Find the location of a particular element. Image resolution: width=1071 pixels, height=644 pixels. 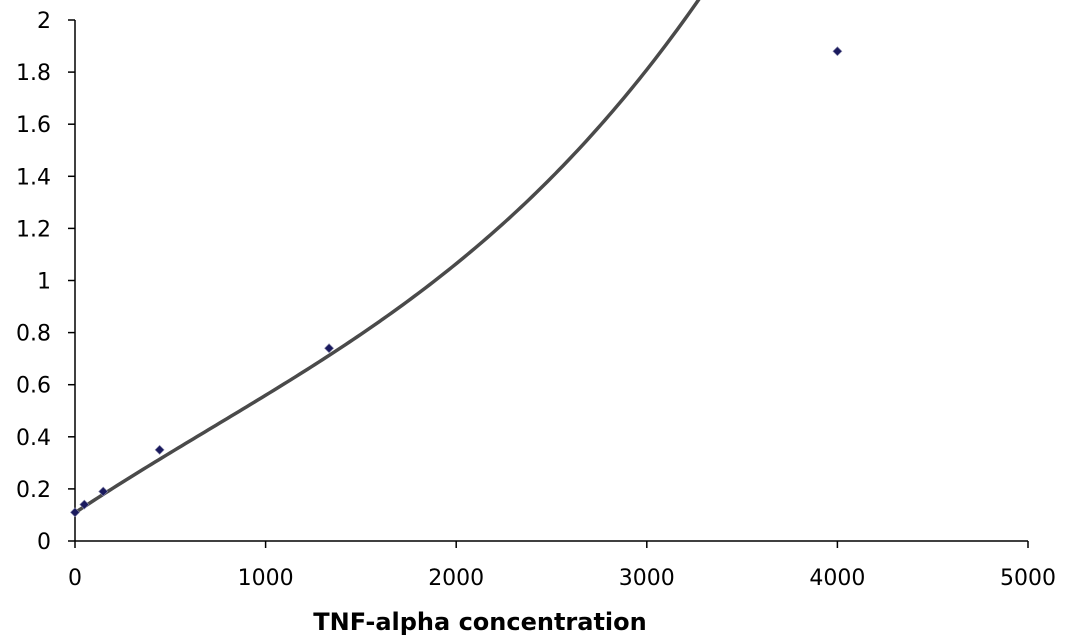

y-tick-label: 1 is located at coordinates (44, 282).